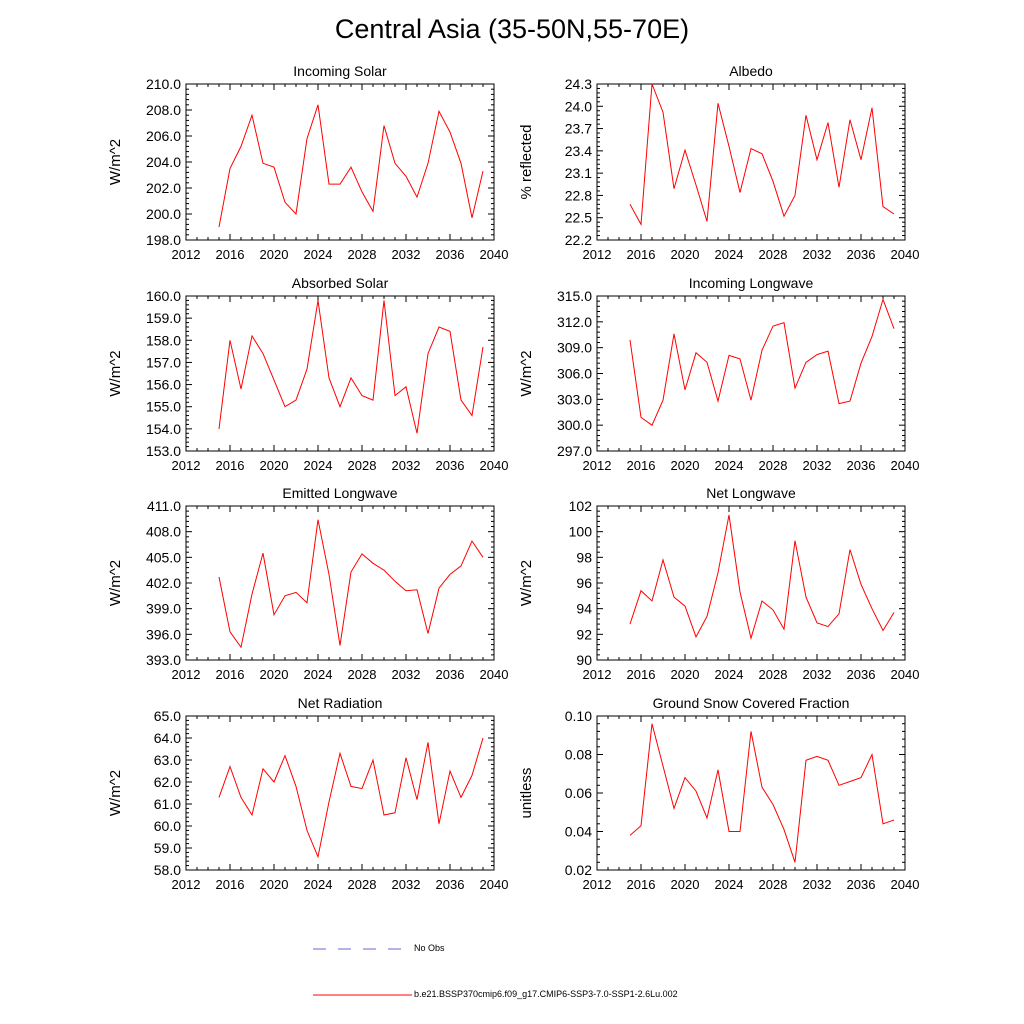 This screenshot has width=1024, height=1024. What do you see at coordinates (167, 804) in the screenshot?
I see `y-tick-label: 61.0` at bounding box center [167, 804].